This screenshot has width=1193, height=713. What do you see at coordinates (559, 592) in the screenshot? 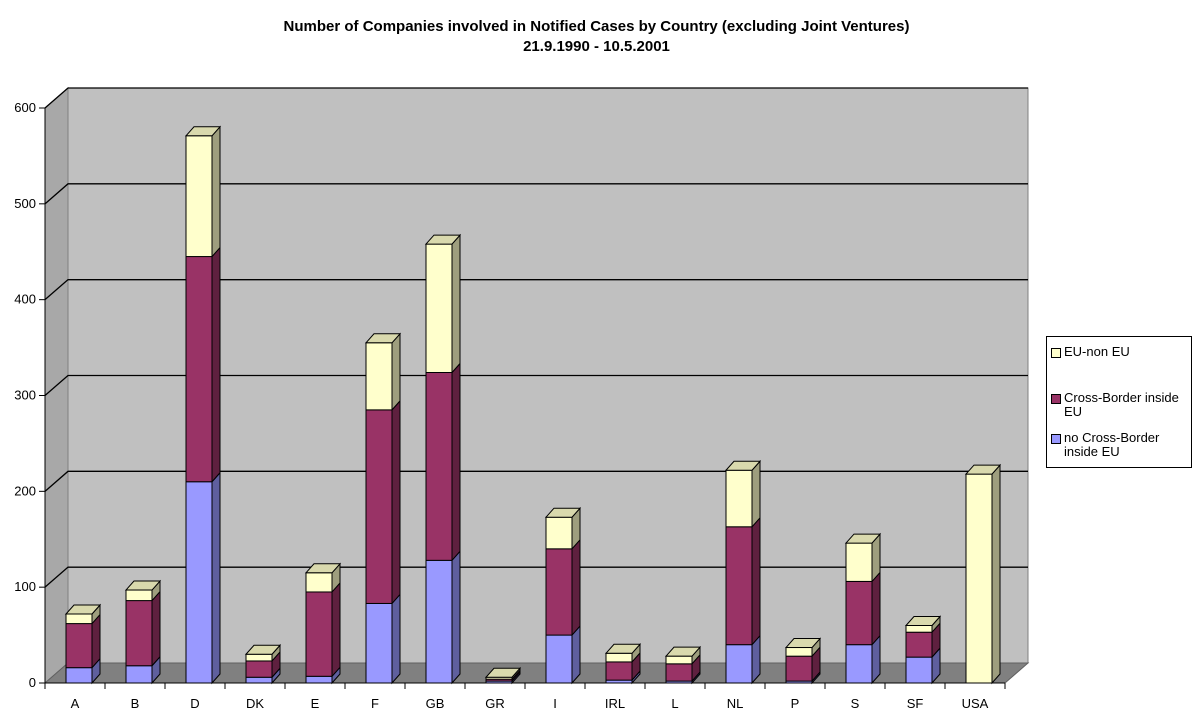
I see `bar-i-cross-border` at bounding box center [559, 592].